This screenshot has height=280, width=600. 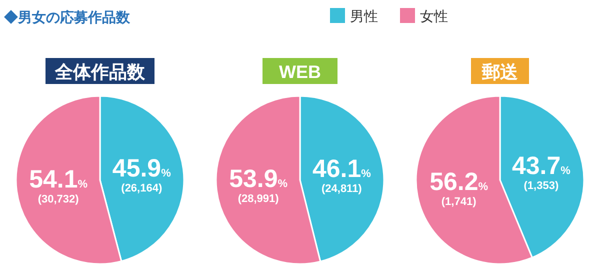 What do you see at coordinates (142, 174) in the screenshot?
I see `data-label: 45.9% (26,164)` at bounding box center [142, 174].